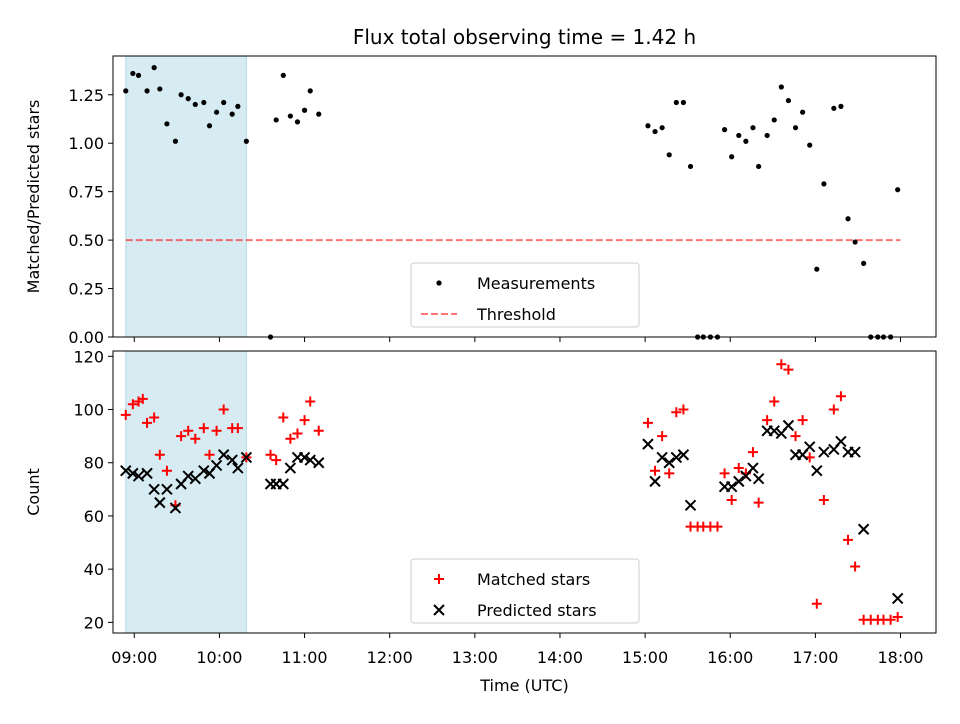  What do you see at coordinates (86, 289) in the screenshot?
I see `y-tick-label: 0.25` at bounding box center [86, 289].